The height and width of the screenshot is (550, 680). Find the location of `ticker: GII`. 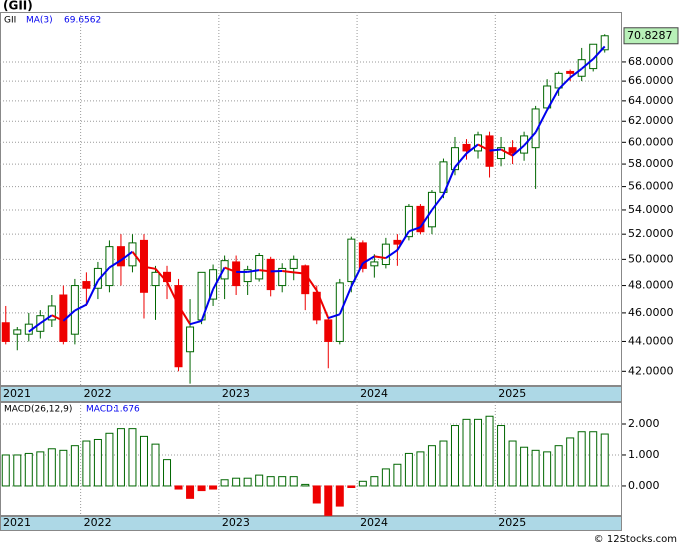

ticker: GII is located at coordinates (10, 21).